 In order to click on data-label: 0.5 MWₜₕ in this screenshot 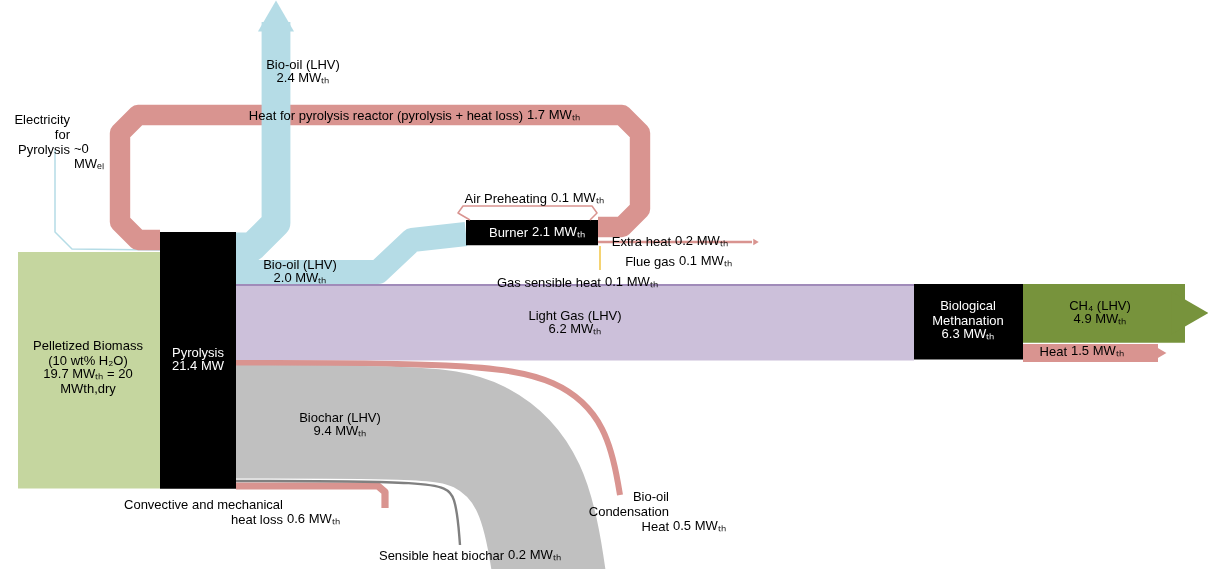, I will do `click(699, 525)`.